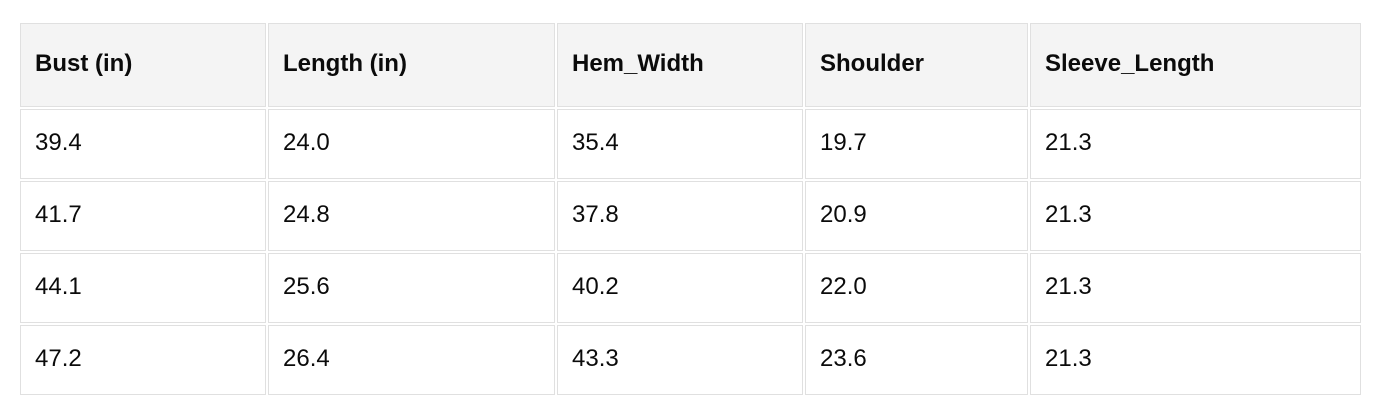 Image resolution: width=1381 pixels, height=413 pixels. Describe the element at coordinates (143, 216) in the screenshot. I see `cell-bust: 41.7` at that location.